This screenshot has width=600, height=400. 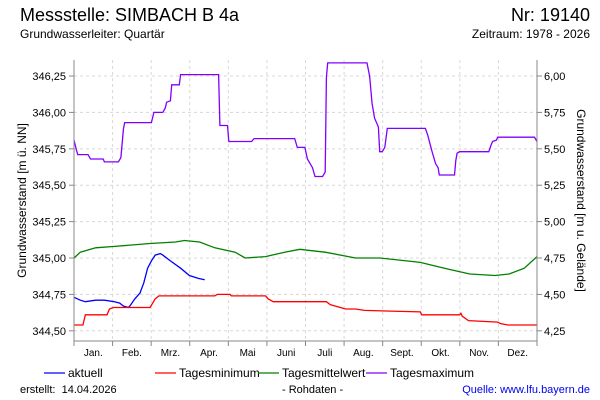 What do you see at coordinates (93, 353) in the screenshot?
I see `x-tick-label: Jan.` at bounding box center [93, 353].